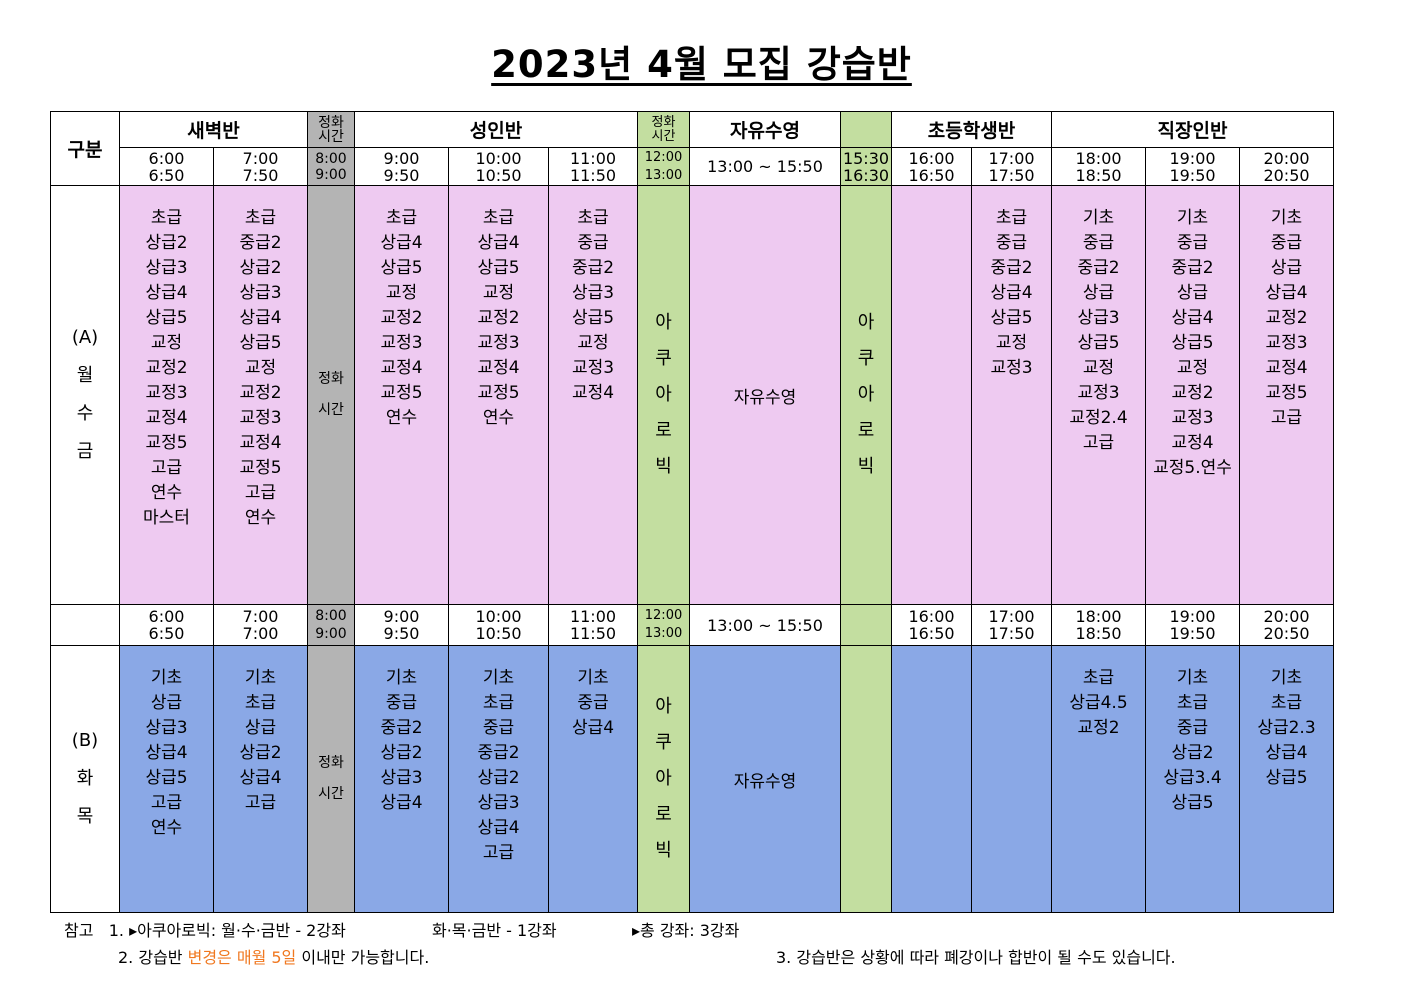 The width and height of the screenshot is (1403, 992). Describe the element at coordinates (401, 395) in the screenshot. I see `class-a-0900: 초급 상급4 상급5 교정 교정2 교정3 교정4 교정5 연수` at that location.